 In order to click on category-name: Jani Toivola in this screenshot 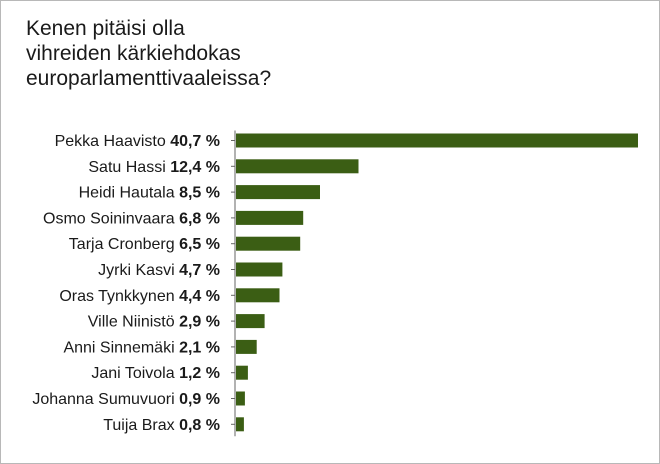, I will do `click(135, 373)`.